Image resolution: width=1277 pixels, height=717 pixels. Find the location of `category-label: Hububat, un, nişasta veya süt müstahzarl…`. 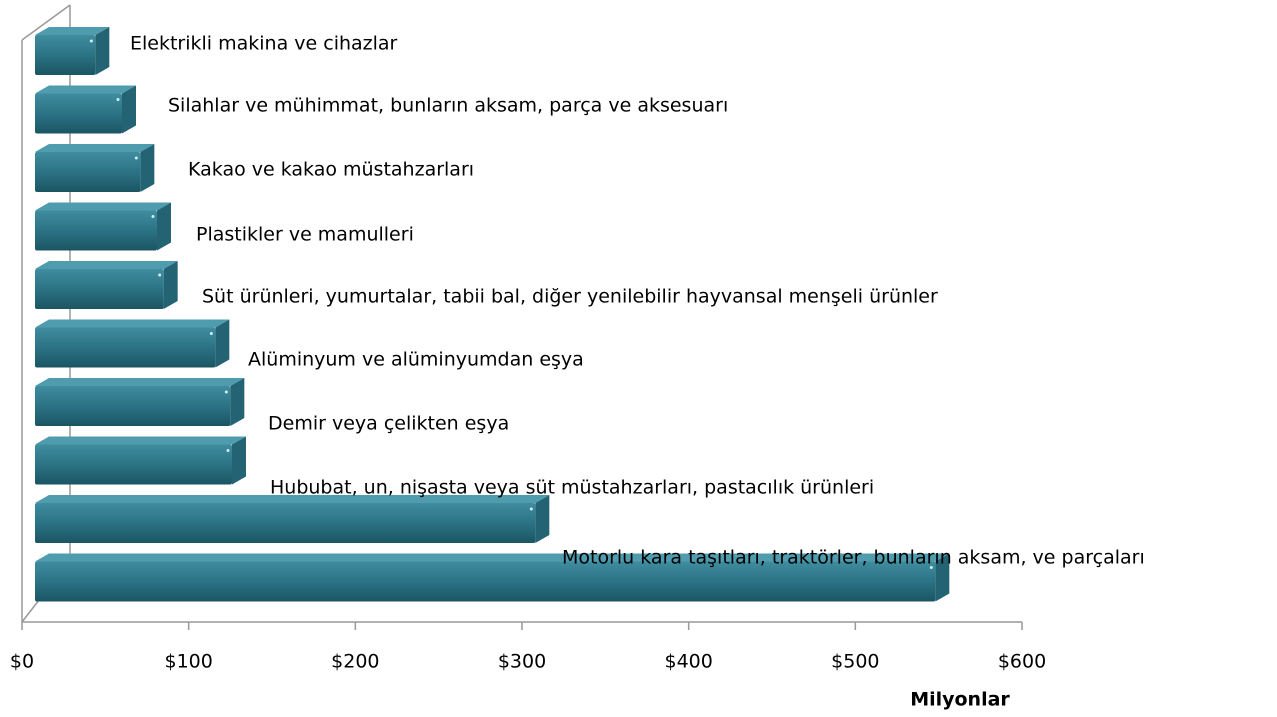

category-label: Hububat, un, nişasta veya süt müstahzarl… is located at coordinates (572, 488).